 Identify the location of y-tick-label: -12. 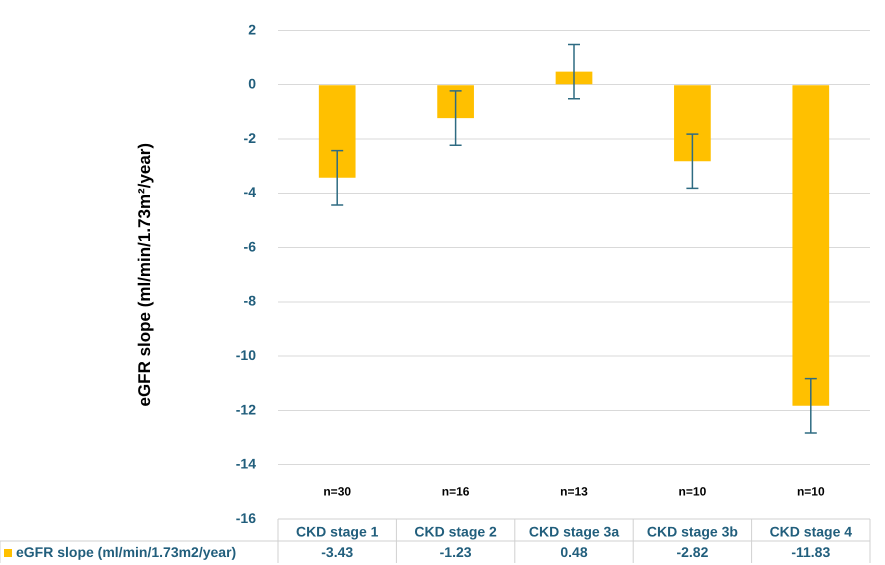
(246, 409).